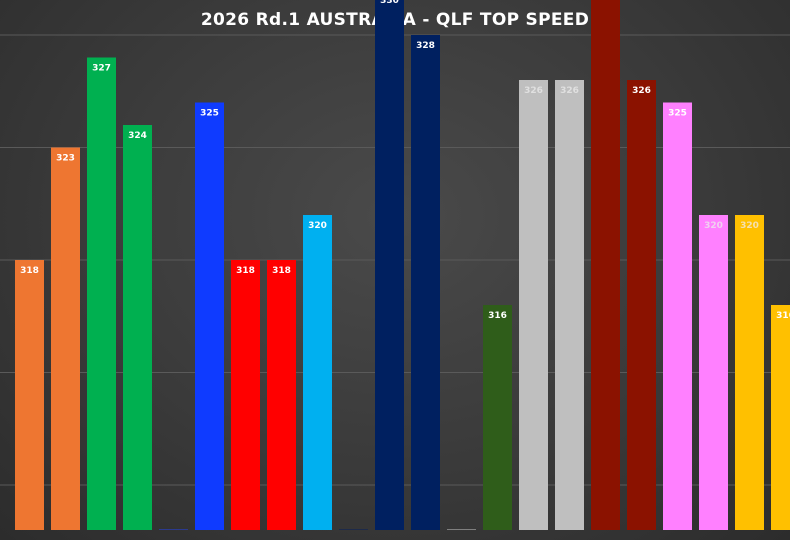 The image size is (790, 540). Describe the element at coordinates (101, 69) in the screenshot. I see `data-label: 327` at that location.